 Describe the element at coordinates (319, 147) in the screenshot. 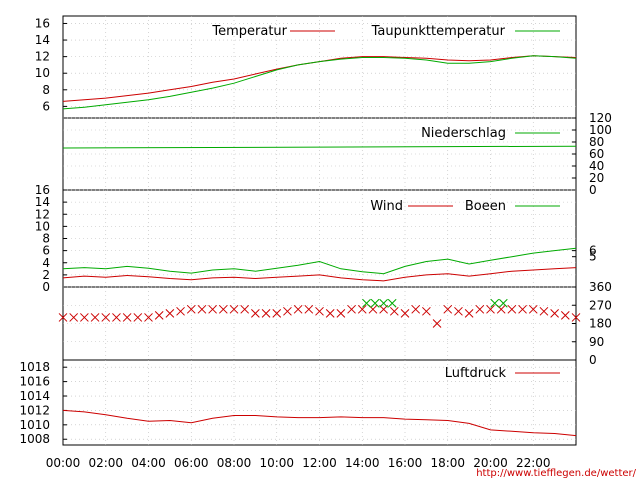

I see `rain-series-line` at that location.